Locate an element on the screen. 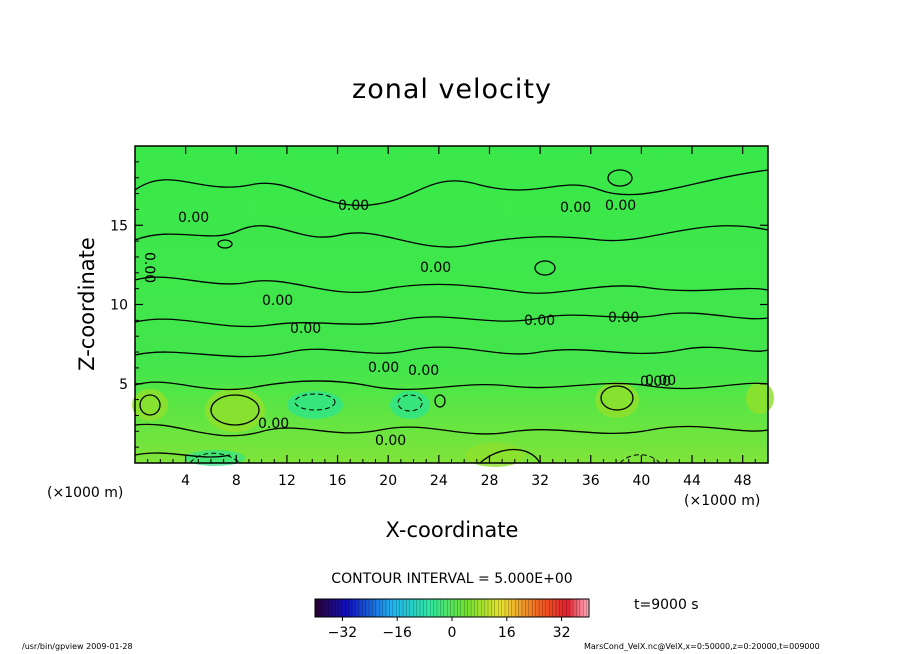 Image resolution: width=904 pixels, height=654 pixels. x-unit-left: (×1000 m) is located at coordinates (85, 493).